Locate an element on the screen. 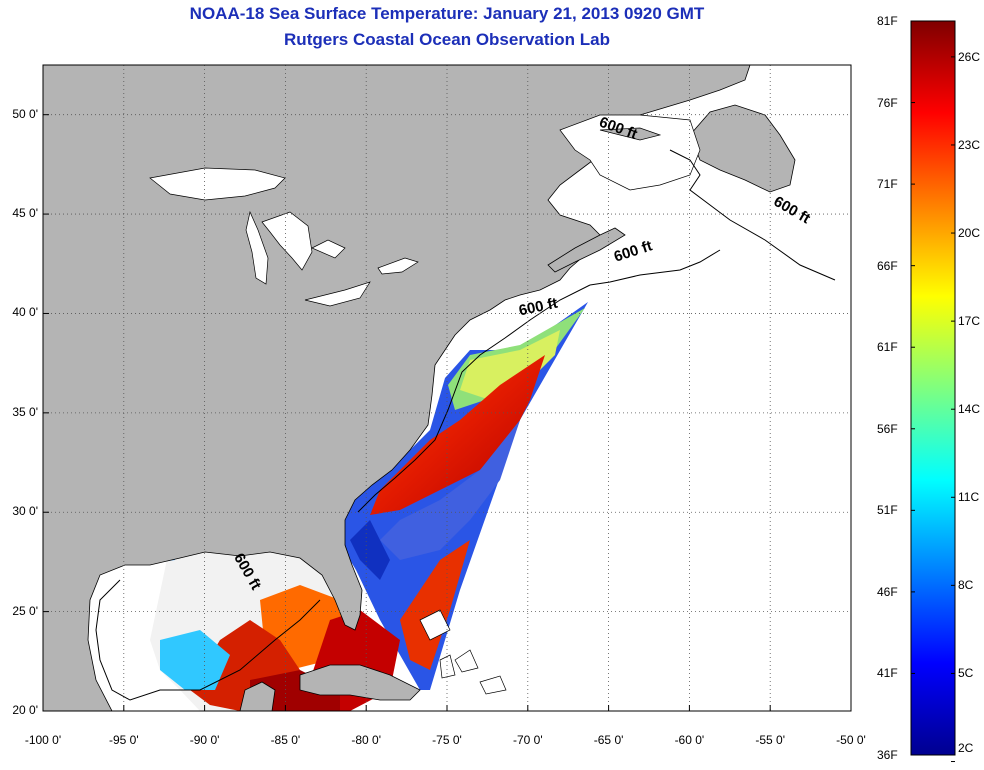  lon-tick-label: -65 0' is located at coordinates (608, 740).